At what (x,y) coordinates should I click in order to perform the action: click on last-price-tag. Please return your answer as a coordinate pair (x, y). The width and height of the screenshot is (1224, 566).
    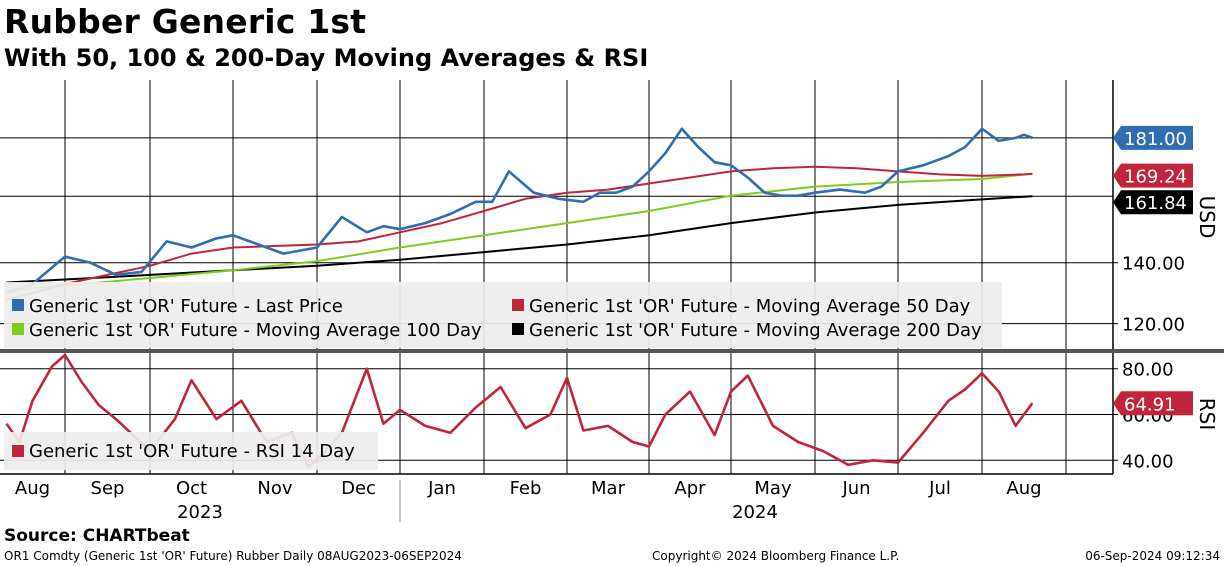
    Looking at the image, I should click on (1153, 137).